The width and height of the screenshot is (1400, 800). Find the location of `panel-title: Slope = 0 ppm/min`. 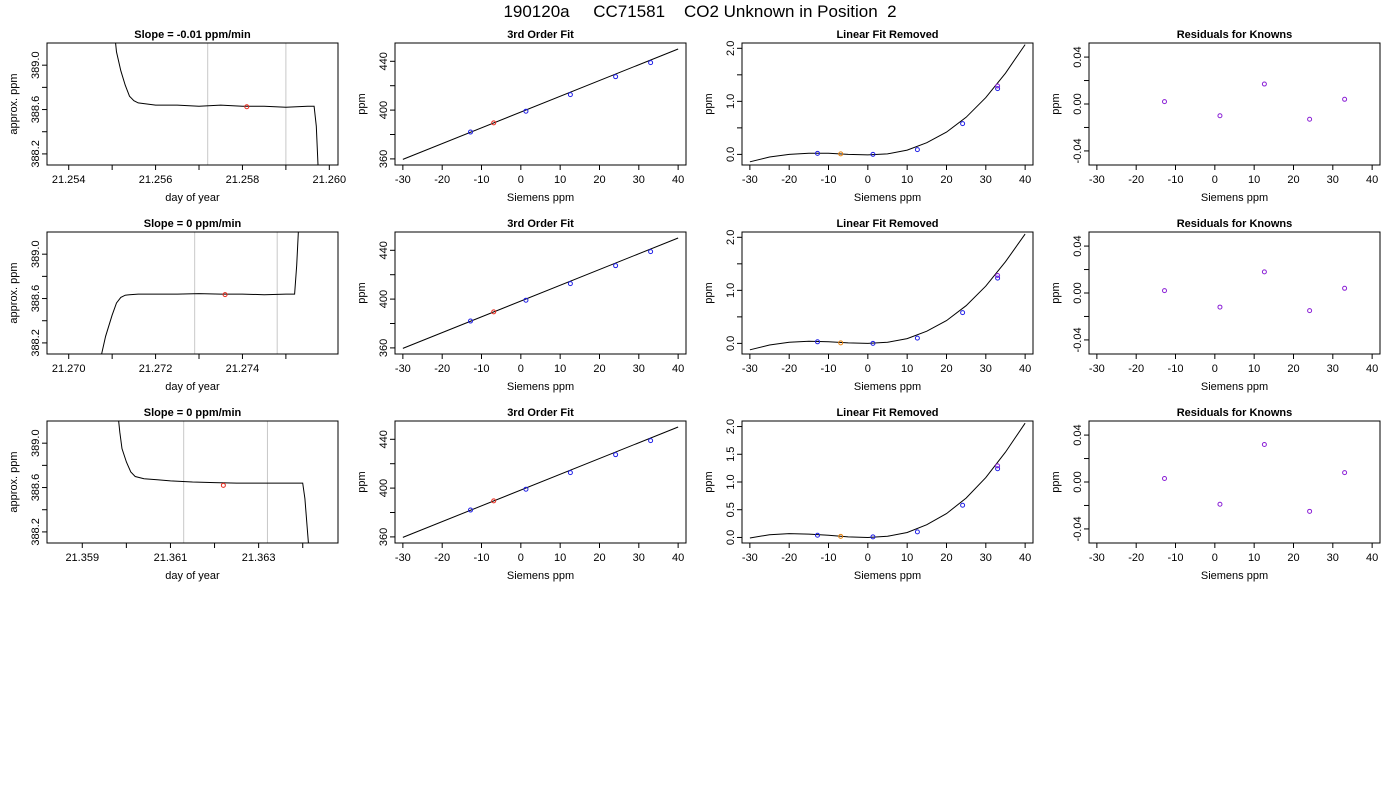

panel-title: Slope = 0 ppm/min is located at coordinates (193, 224).